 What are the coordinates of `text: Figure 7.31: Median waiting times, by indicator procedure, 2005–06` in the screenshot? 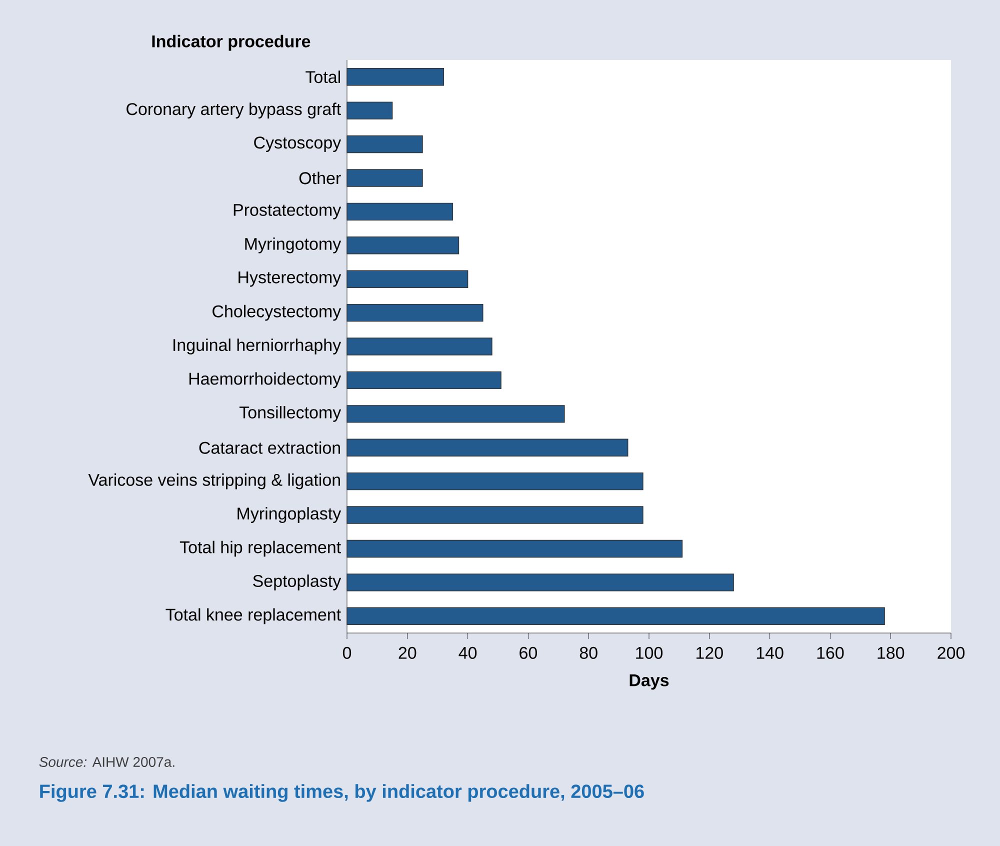 It's located at (342, 793).